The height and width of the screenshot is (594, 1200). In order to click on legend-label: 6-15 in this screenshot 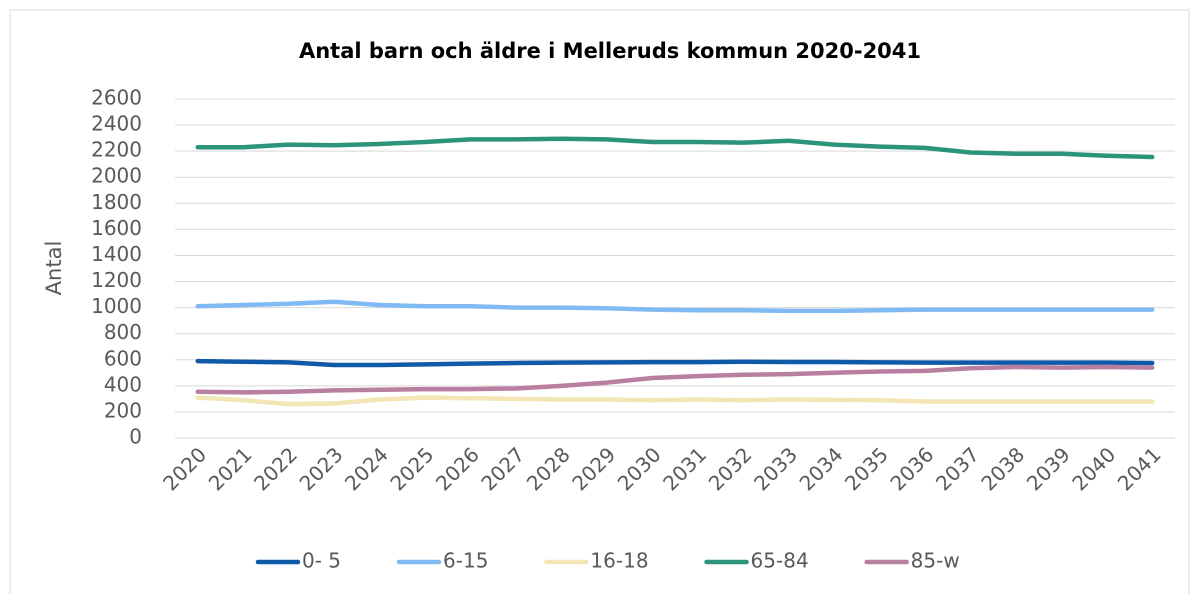, I will do `click(465, 561)`.